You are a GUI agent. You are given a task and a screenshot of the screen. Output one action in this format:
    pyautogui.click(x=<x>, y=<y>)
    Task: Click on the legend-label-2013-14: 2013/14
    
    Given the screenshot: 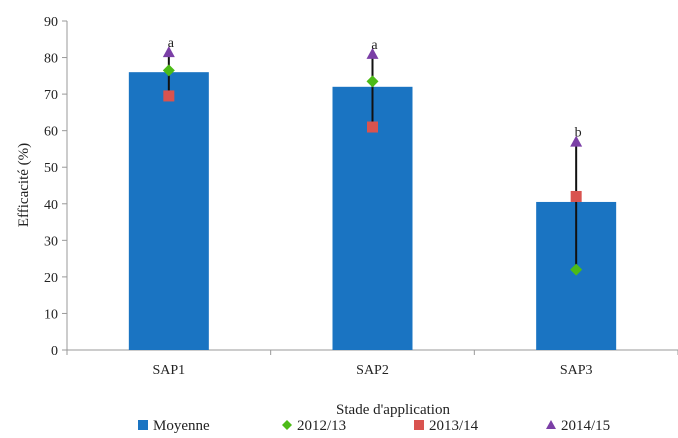 What is the action you would take?
    pyautogui.click(x=454, y=426)
    